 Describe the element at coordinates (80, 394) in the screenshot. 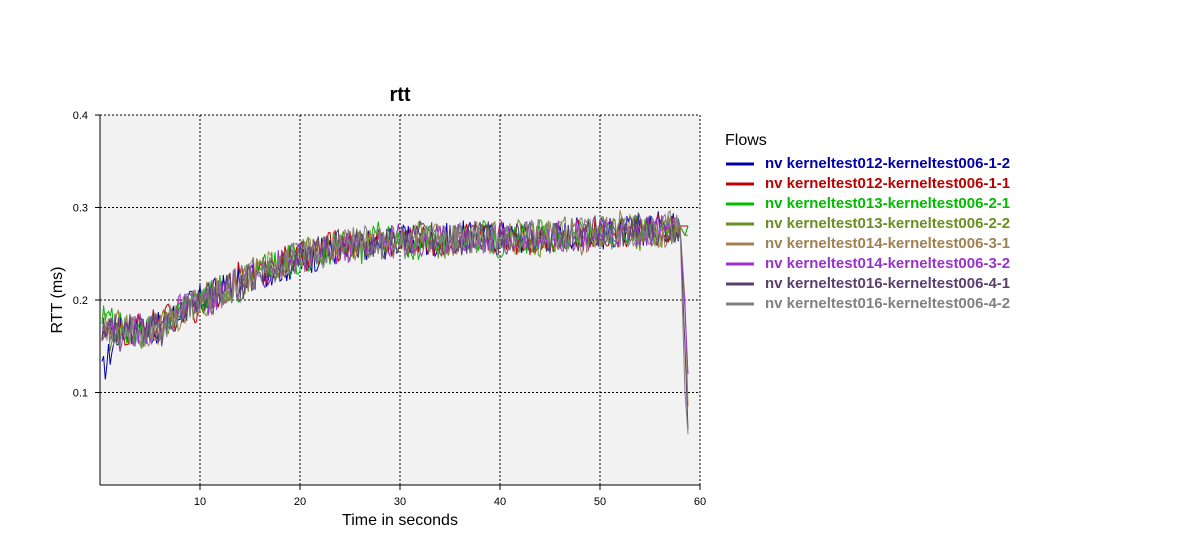

I see `y-tick-label: 0.1` at that location.